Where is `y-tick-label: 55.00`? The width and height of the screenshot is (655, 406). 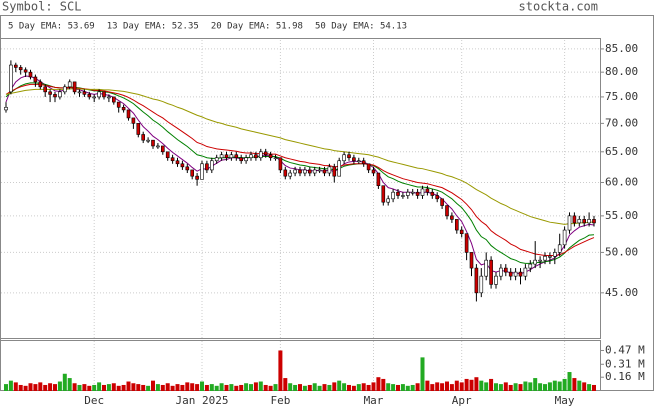
y-tick-label: 55.00 is located at coordinates (621, 215).